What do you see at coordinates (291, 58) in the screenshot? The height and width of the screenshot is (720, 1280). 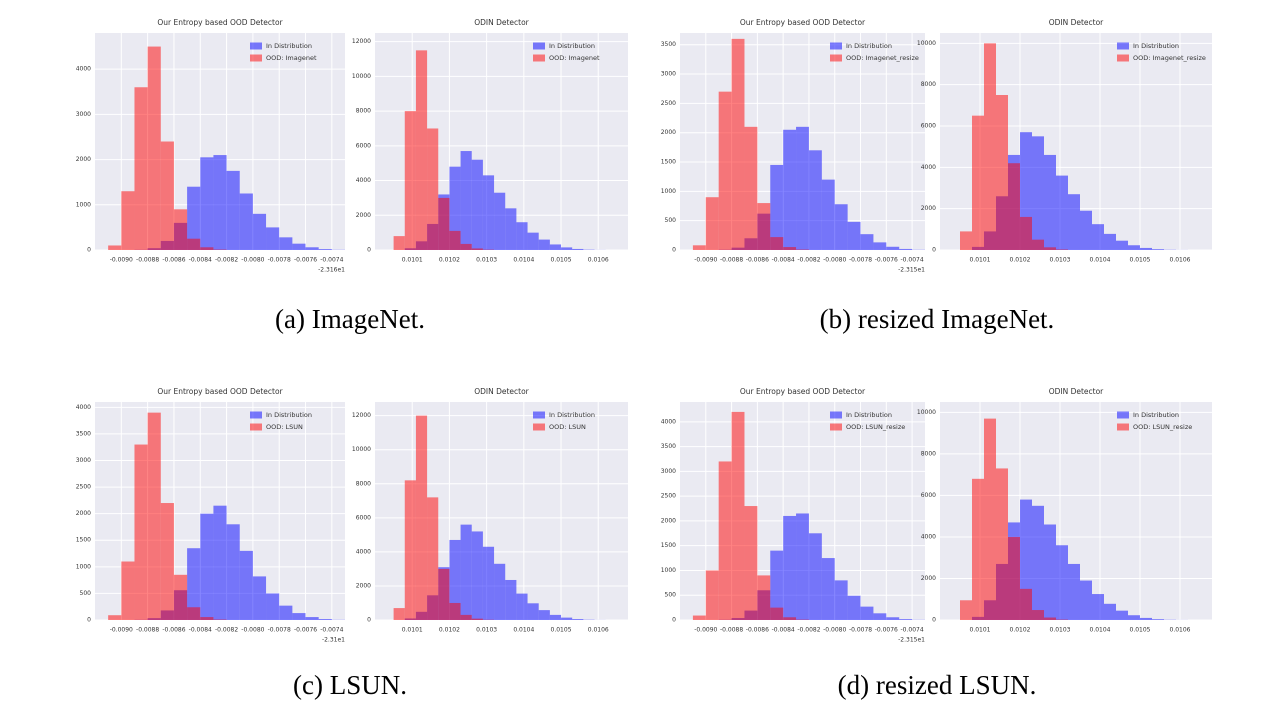 I see `legend-label: OOD: Imagenet` at bounding box center [291, 58].